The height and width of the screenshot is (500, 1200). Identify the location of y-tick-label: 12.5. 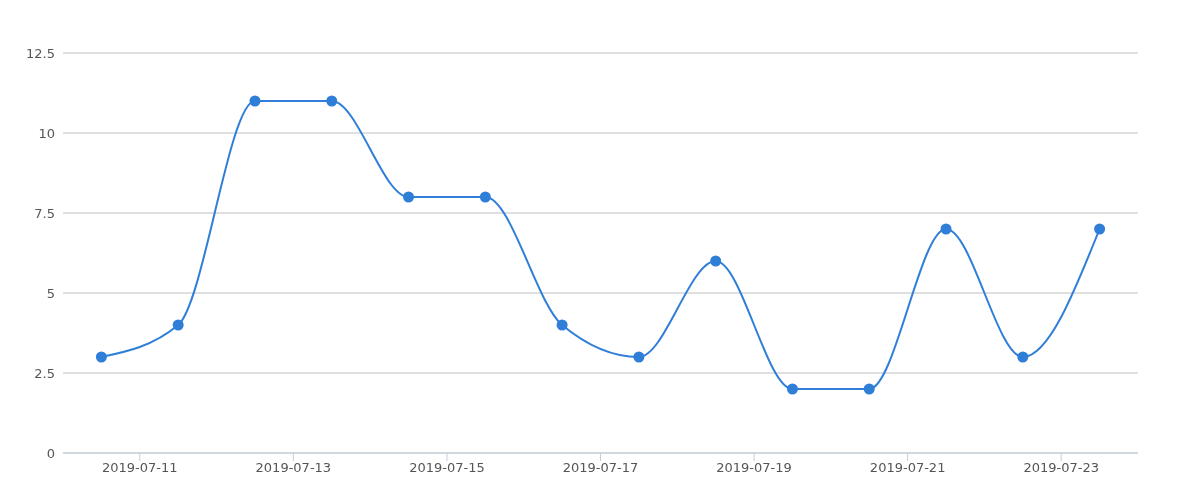
(40, 53).